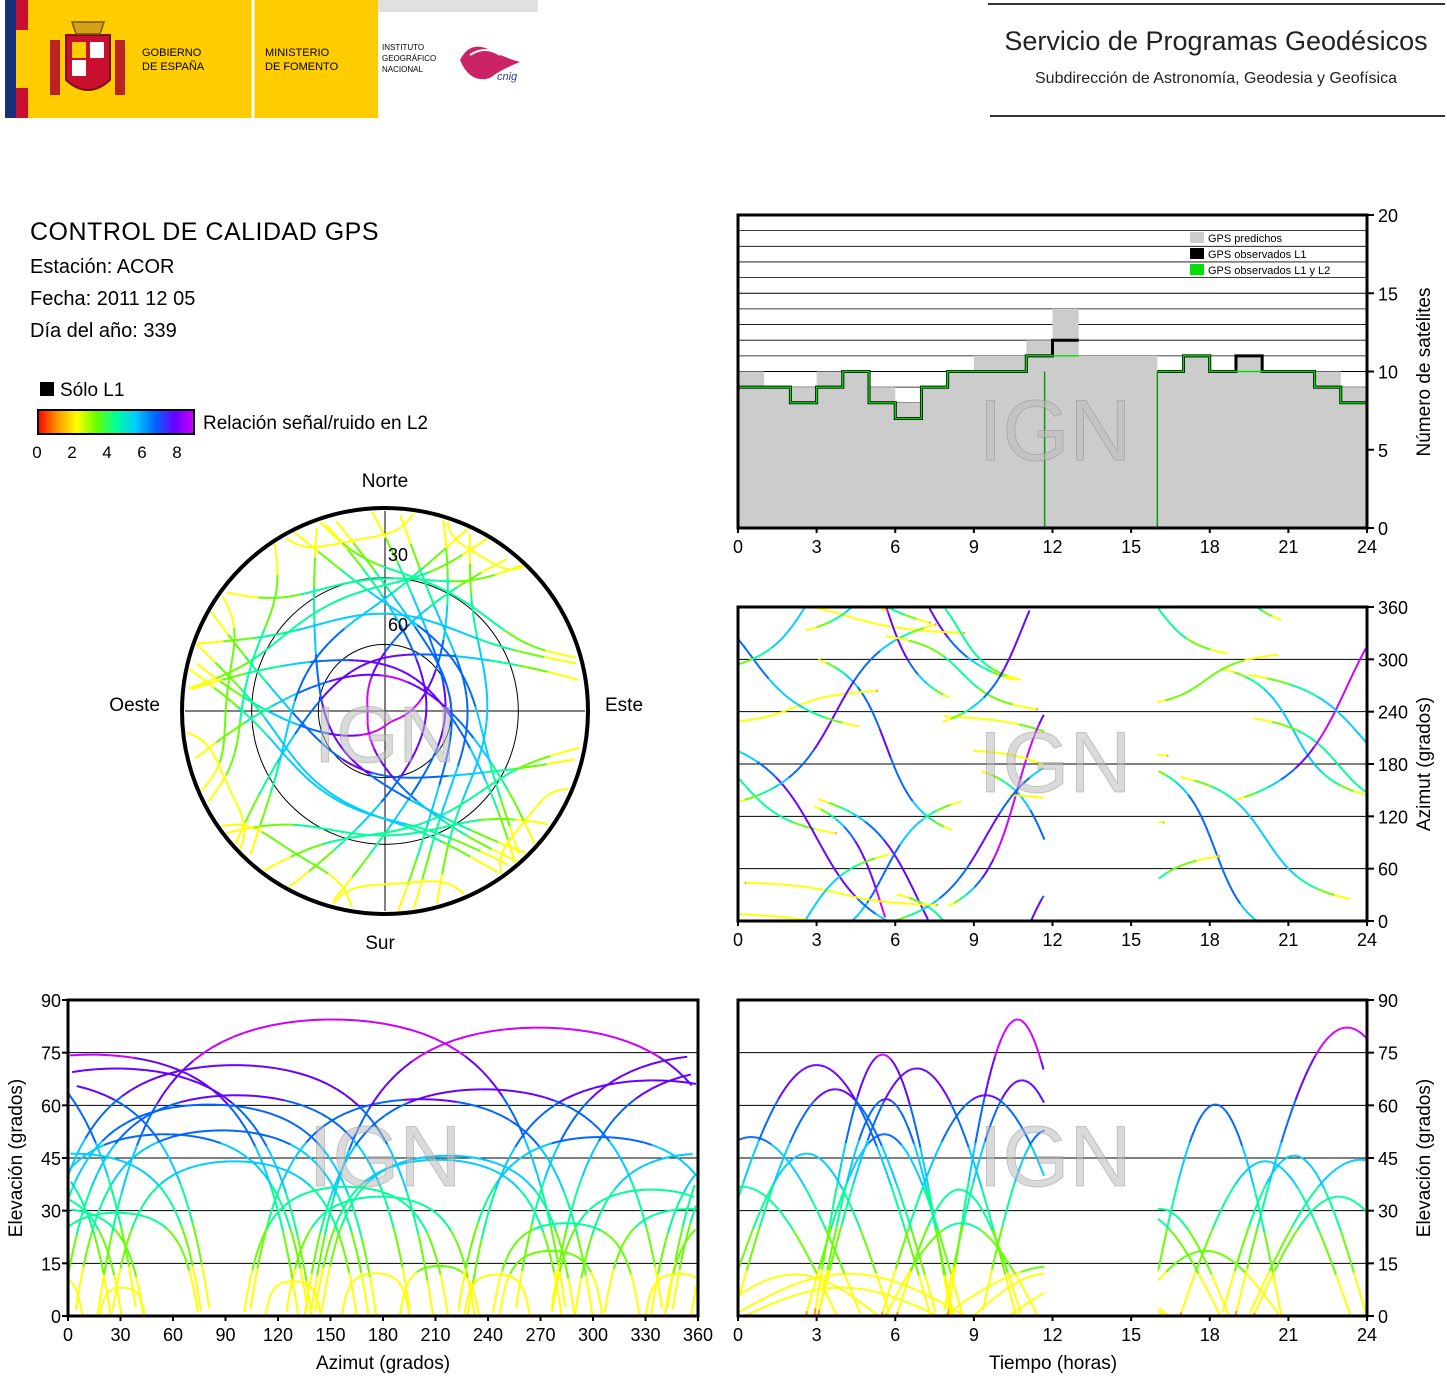  Describe the element at coordinates (376, 712) in the screenshot. I see `sky-plot-chart: IGN Norte Sur Este Oeste 30 60` at that location.